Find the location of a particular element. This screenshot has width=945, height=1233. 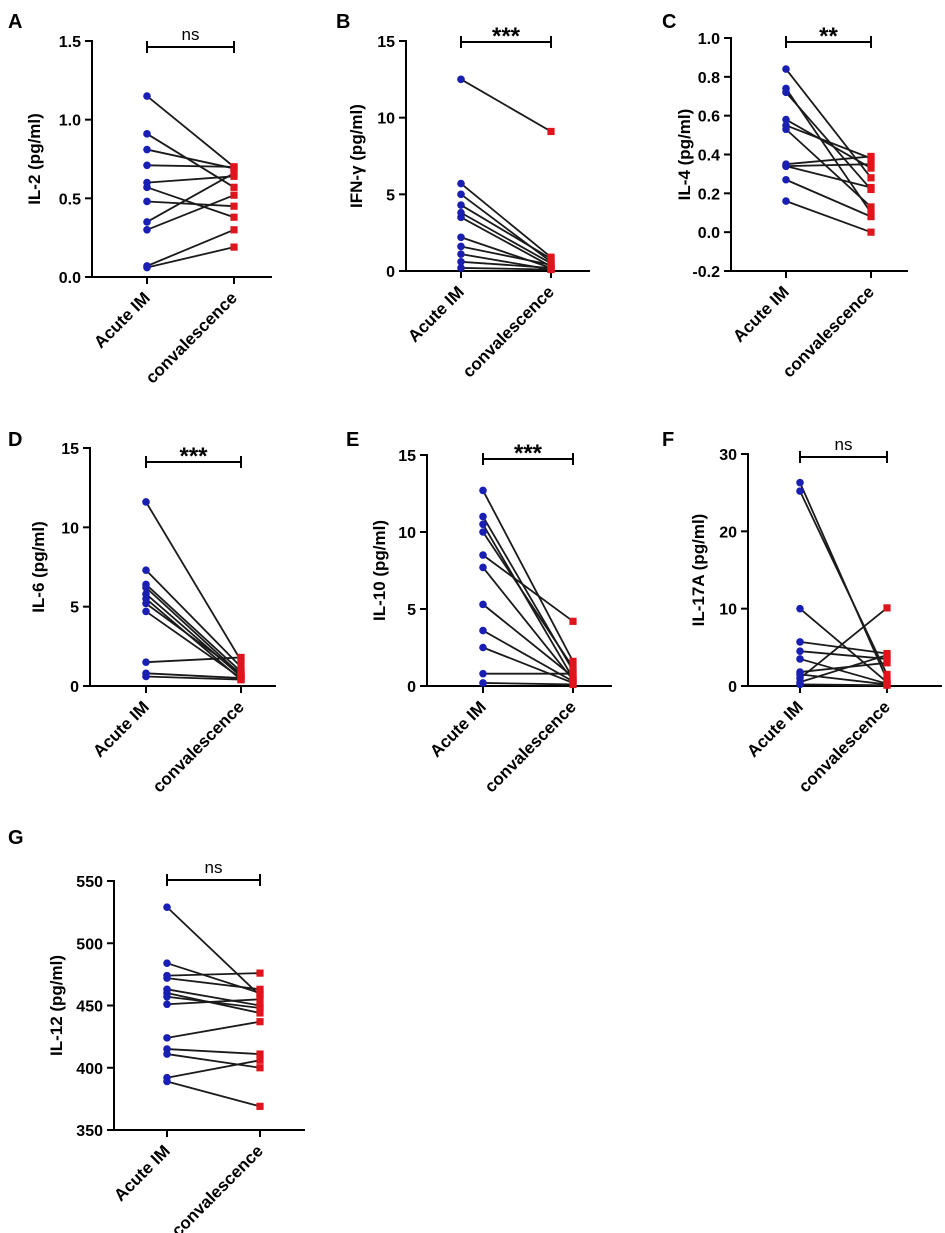

panel-label: E is located at coordinates (352, 440).